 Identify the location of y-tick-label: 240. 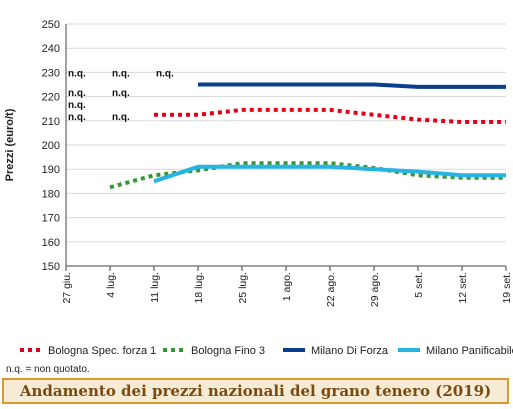
(51, 49).